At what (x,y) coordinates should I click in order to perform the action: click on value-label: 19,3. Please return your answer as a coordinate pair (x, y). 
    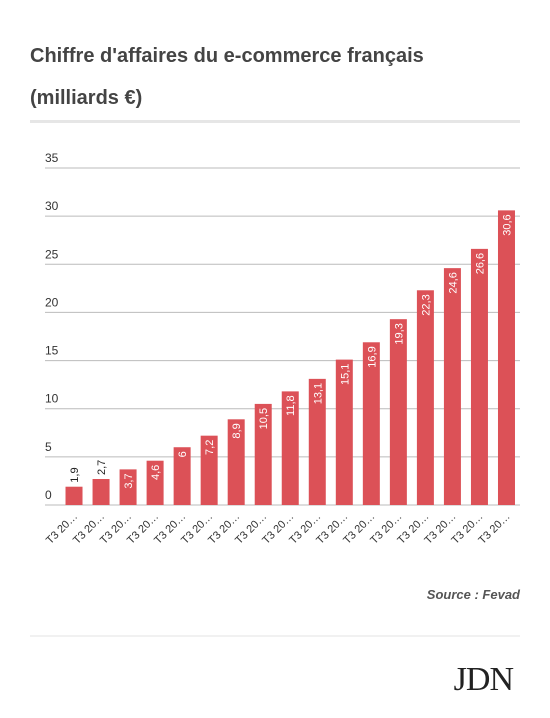
    Looking at the image, I should click on (399, 333).